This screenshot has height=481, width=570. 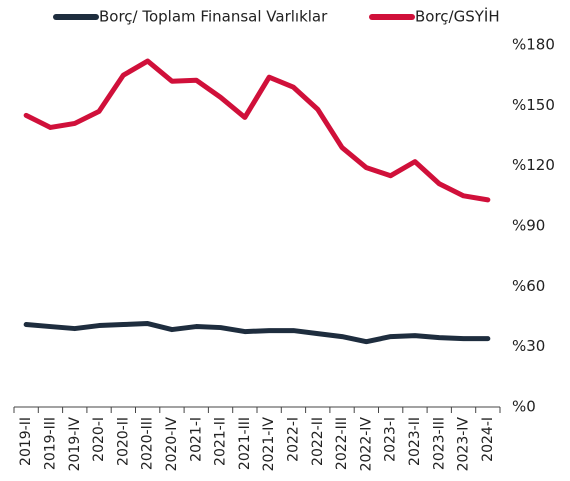 I want to click on y-tick-label: %90, so click(x=528, y=226).